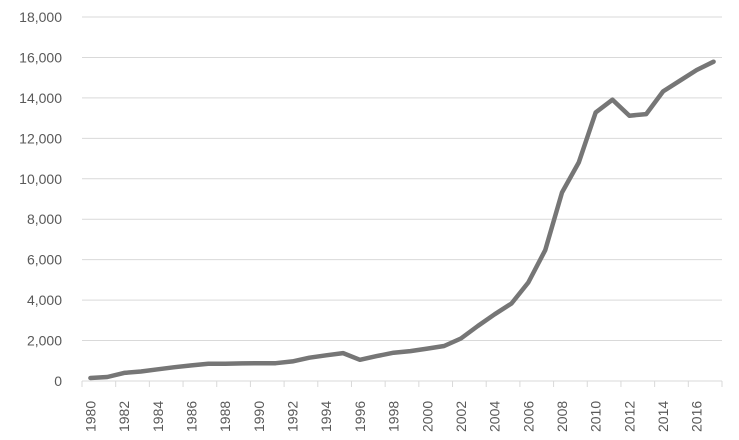 This screenshot has width=739, height=440. What do you see at coordinates (40, 138) in the screenshot?
I see `y-tick-label: 12,000` at bounding box center [40, 138].